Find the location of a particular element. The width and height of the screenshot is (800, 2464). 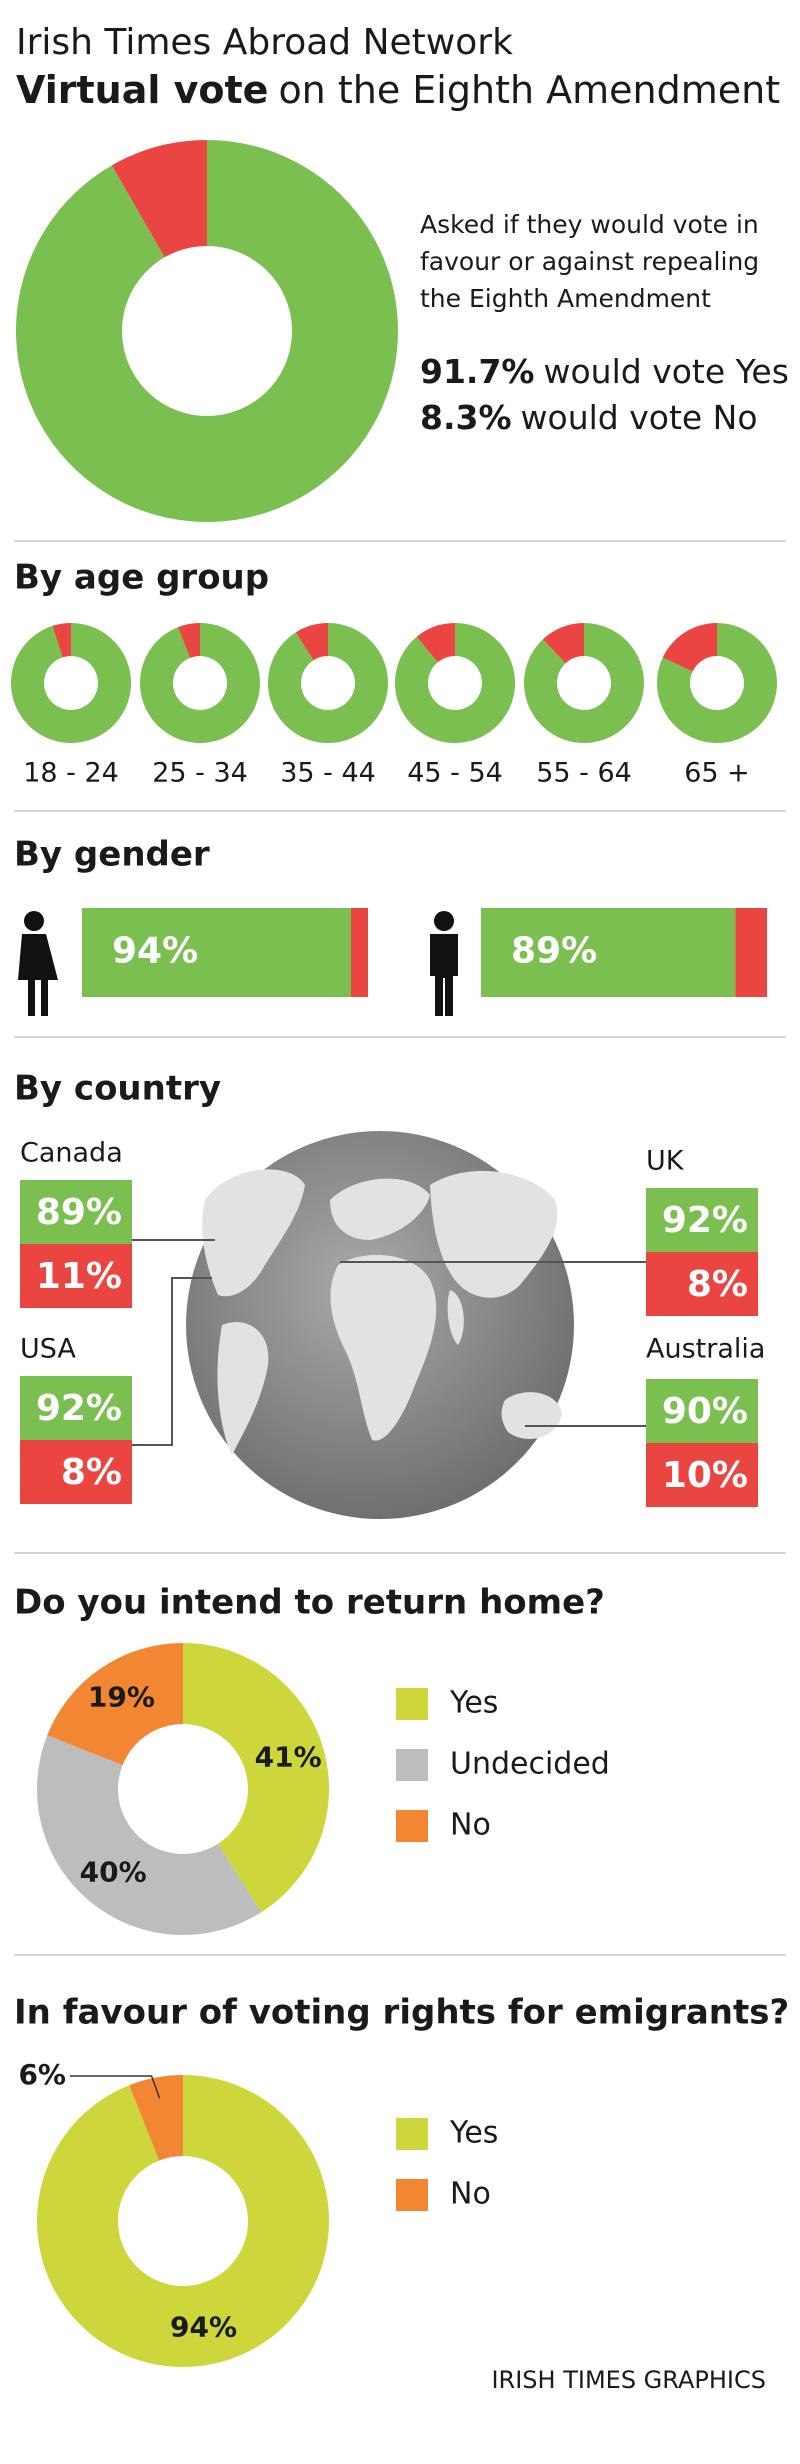

description-line: Asked if they would vote in is located at coordinates (589, 224).